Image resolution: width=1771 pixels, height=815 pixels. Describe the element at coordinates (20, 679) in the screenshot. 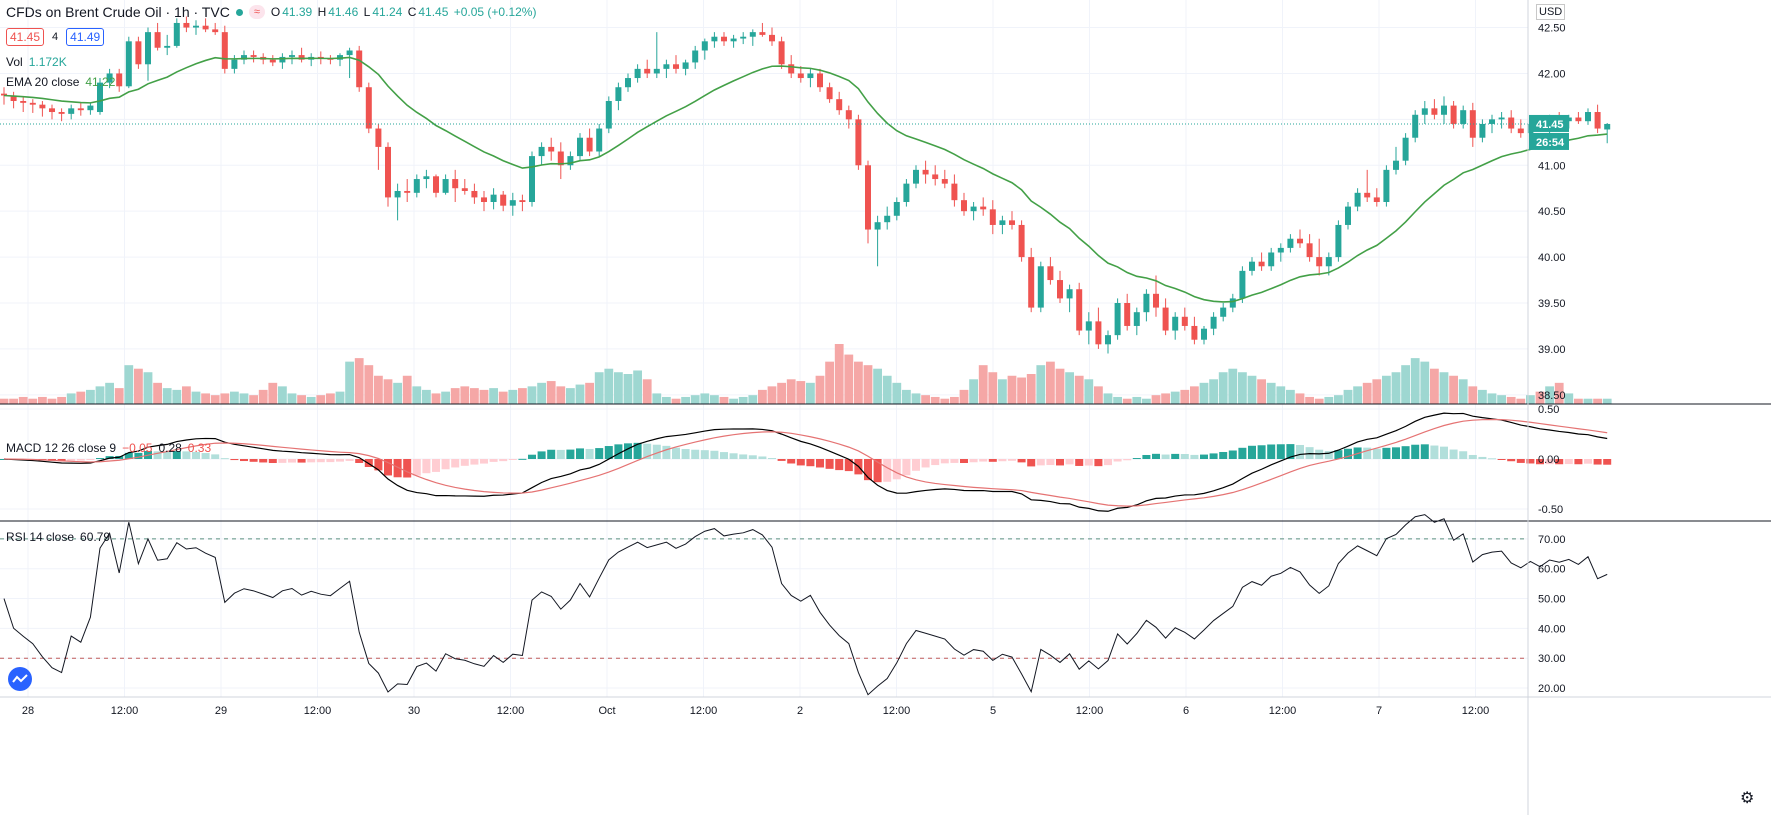

I see `tradingview-logo-icon` at that location.